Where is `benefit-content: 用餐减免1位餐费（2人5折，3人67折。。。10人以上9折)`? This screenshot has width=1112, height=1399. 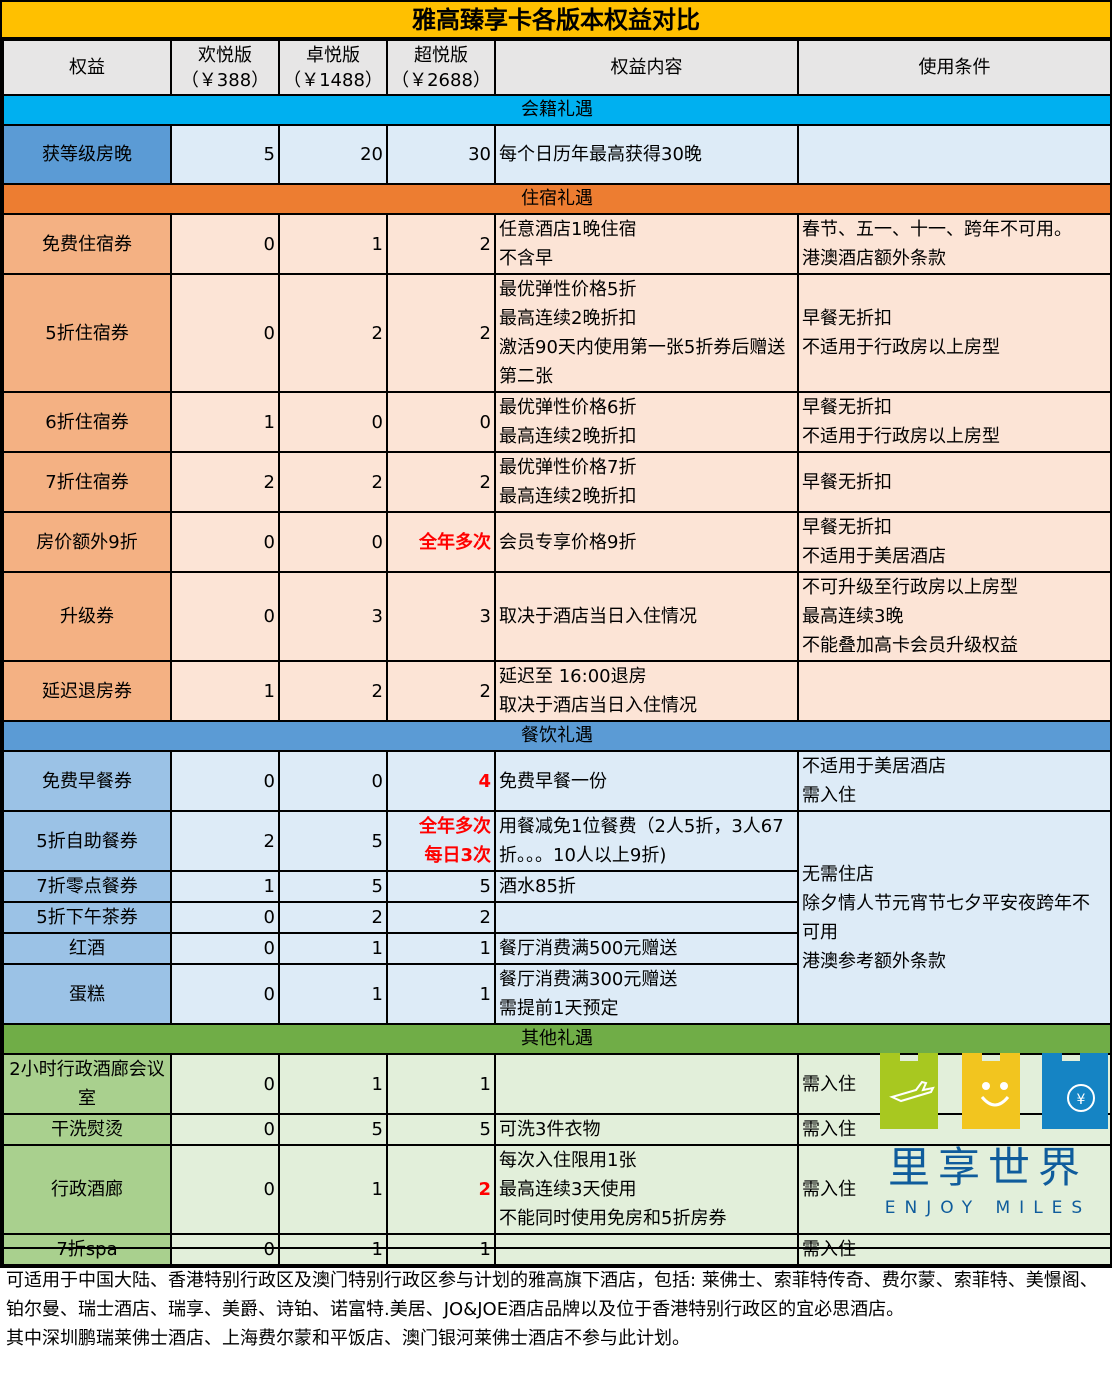 benefit-content: 用餐减免1位餐费（2人5折，3人67折。。。10人以上9折) is located at coordinates (646, 841).